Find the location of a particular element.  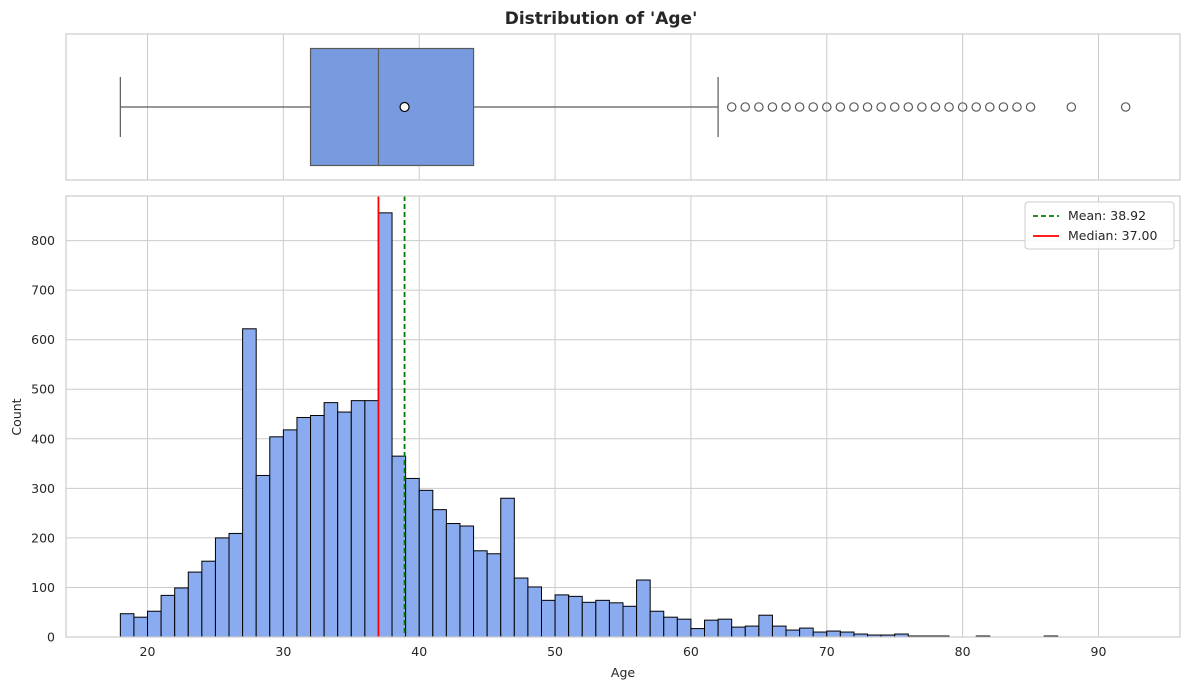

y-tick-label: 400 is located at coordinates (43, 438).